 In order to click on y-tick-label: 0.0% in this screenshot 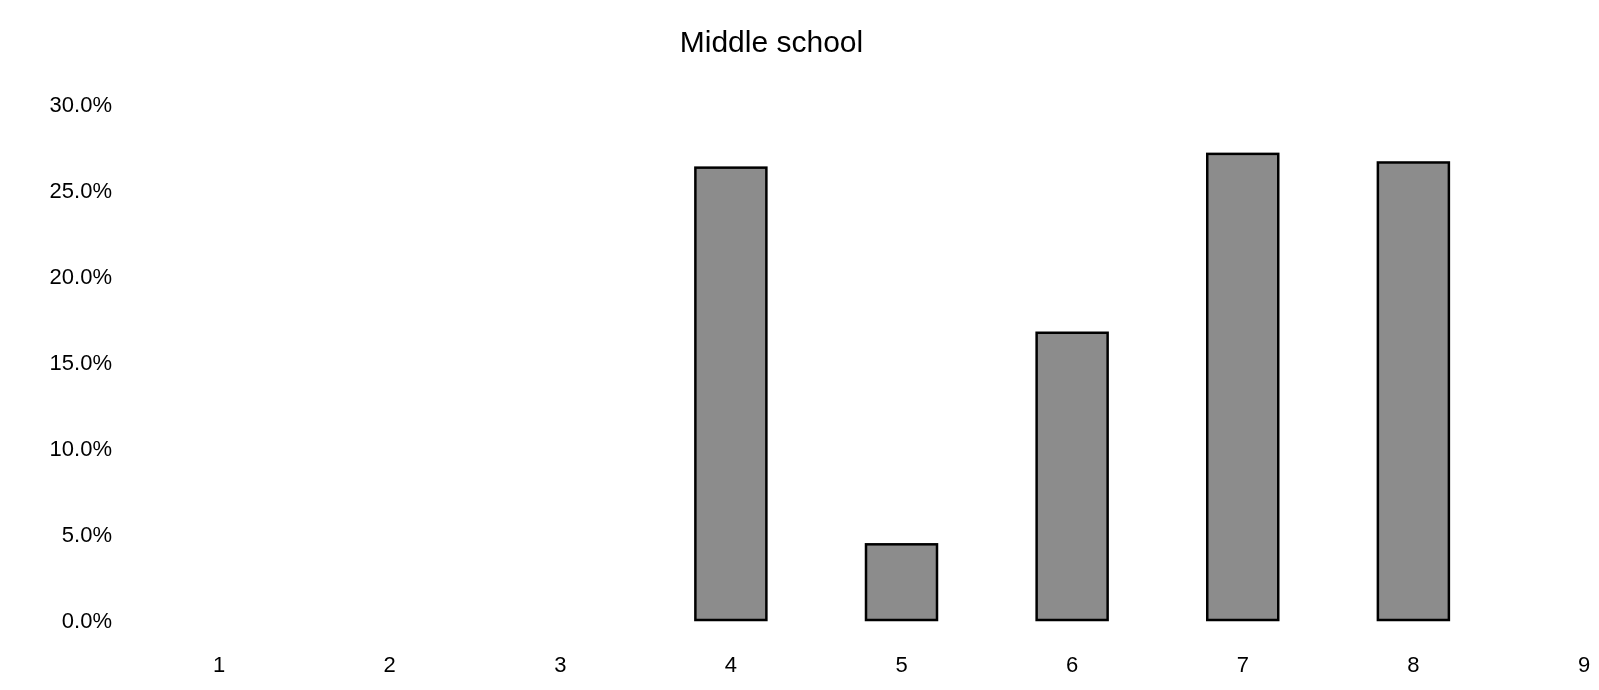, I will do `click(86, 620)`.